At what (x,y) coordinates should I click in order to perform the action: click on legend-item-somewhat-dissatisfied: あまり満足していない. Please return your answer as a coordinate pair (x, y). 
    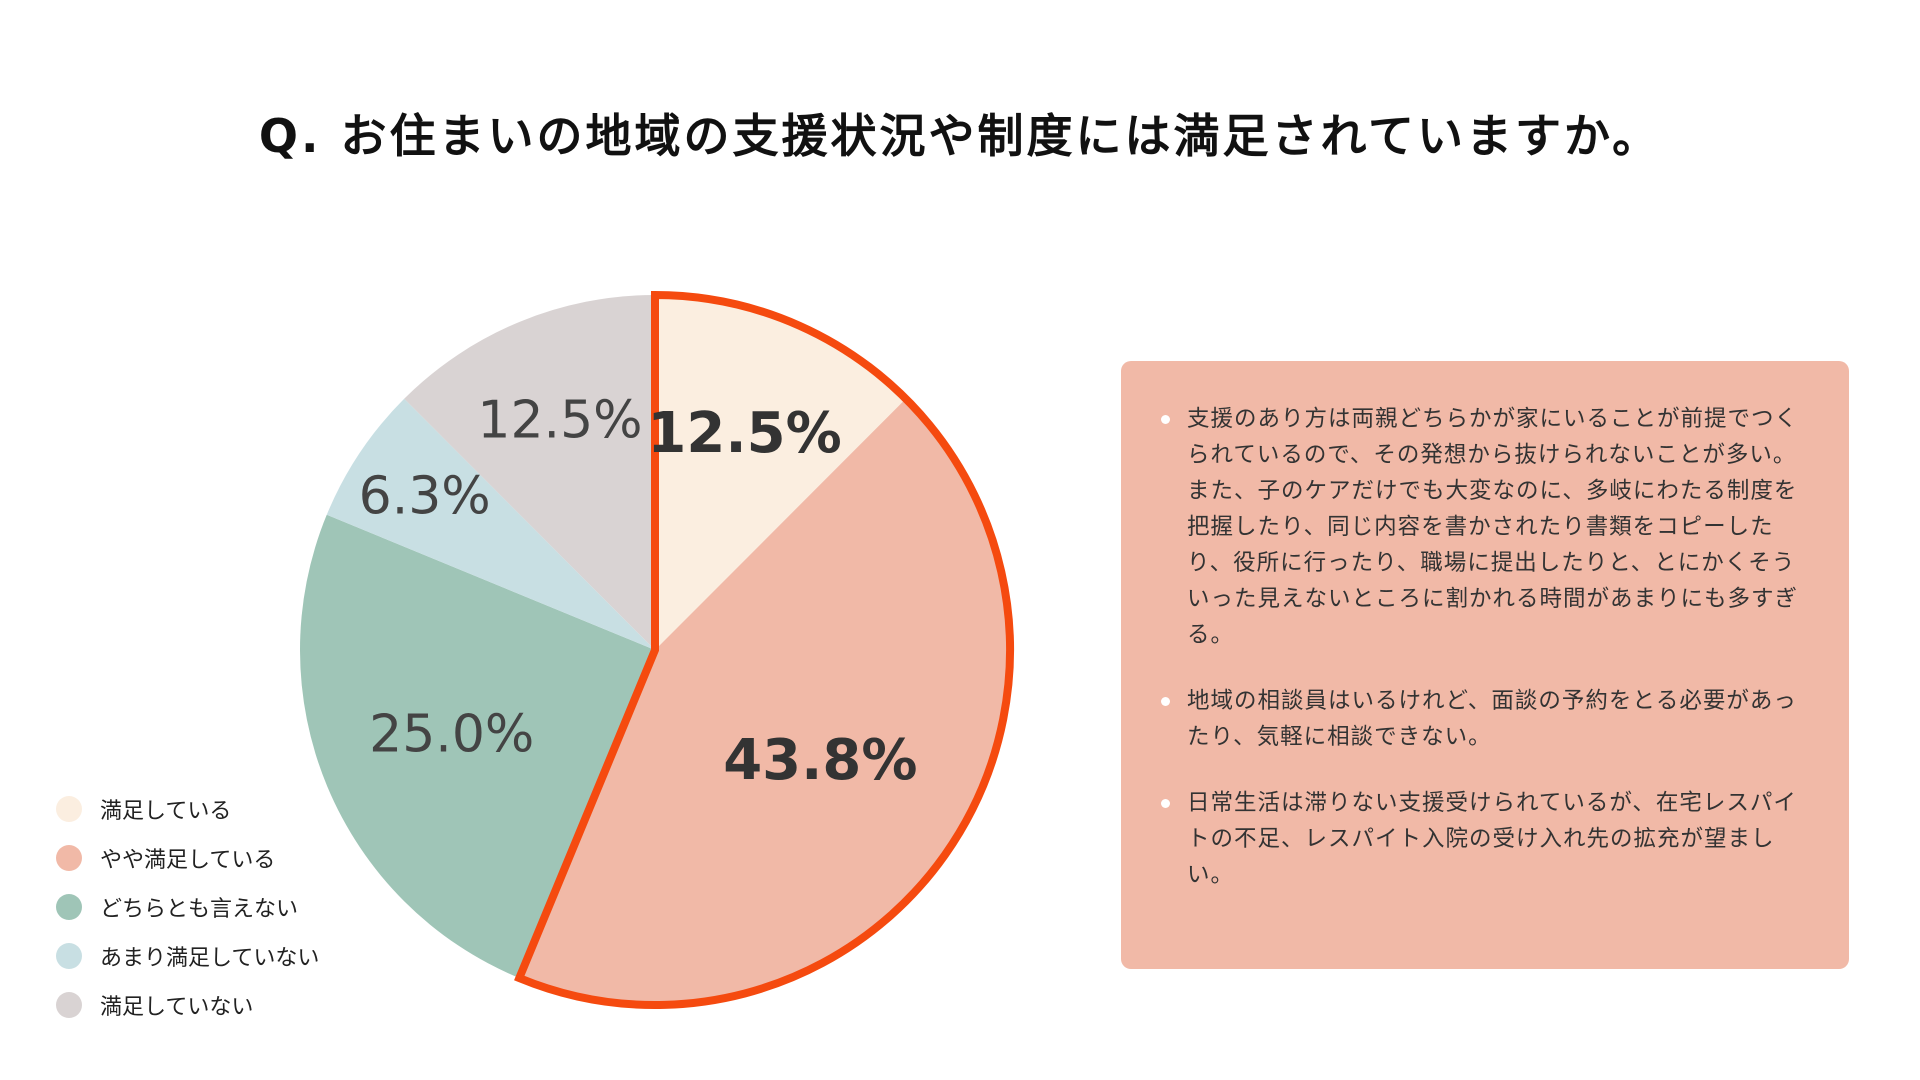
    Looking at the image, I should click on (187, 955).